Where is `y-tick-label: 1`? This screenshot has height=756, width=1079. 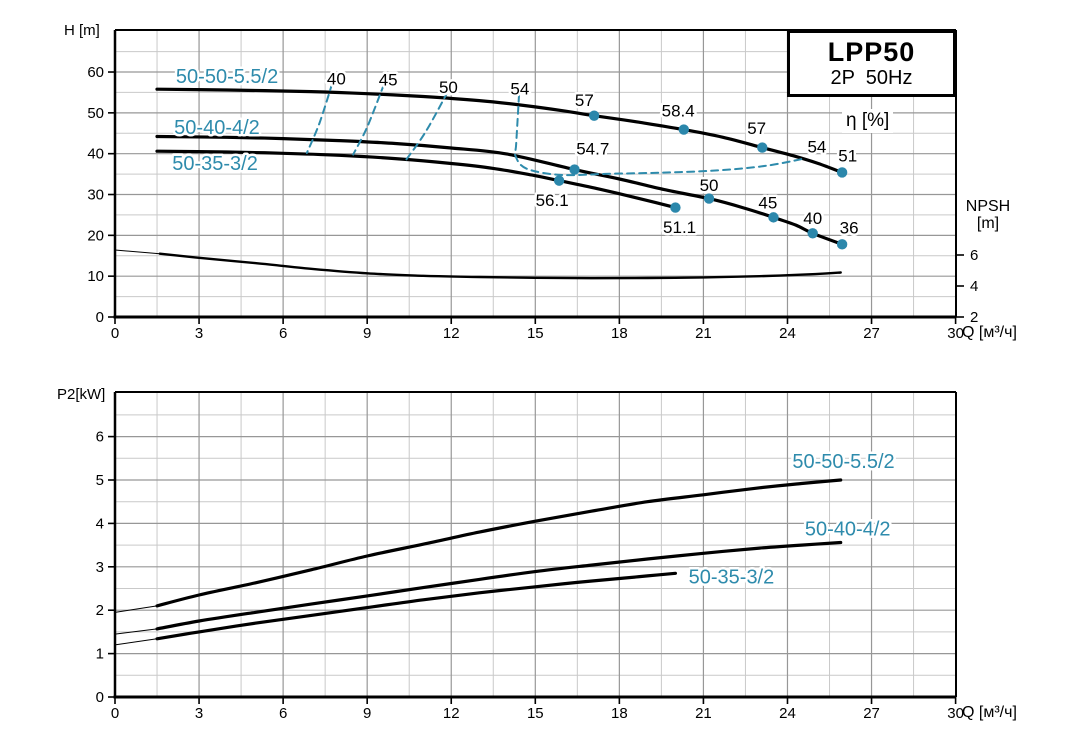
y-tick-label: 1 is located at coordinates (100, 654).